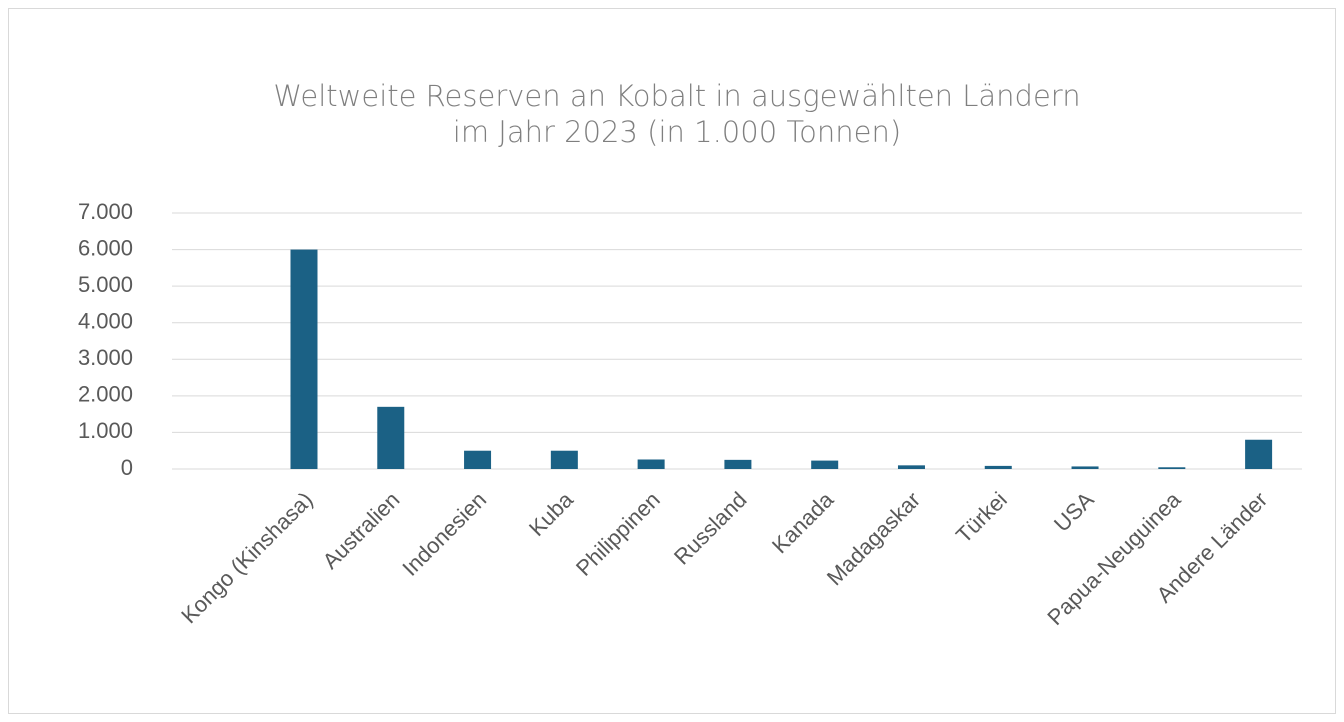 This screenshot has height=722, width=1344. Describe the element at coordinates (873, 538) in the screenshot. I see `x-tick-label: Madagaskar` at that location.